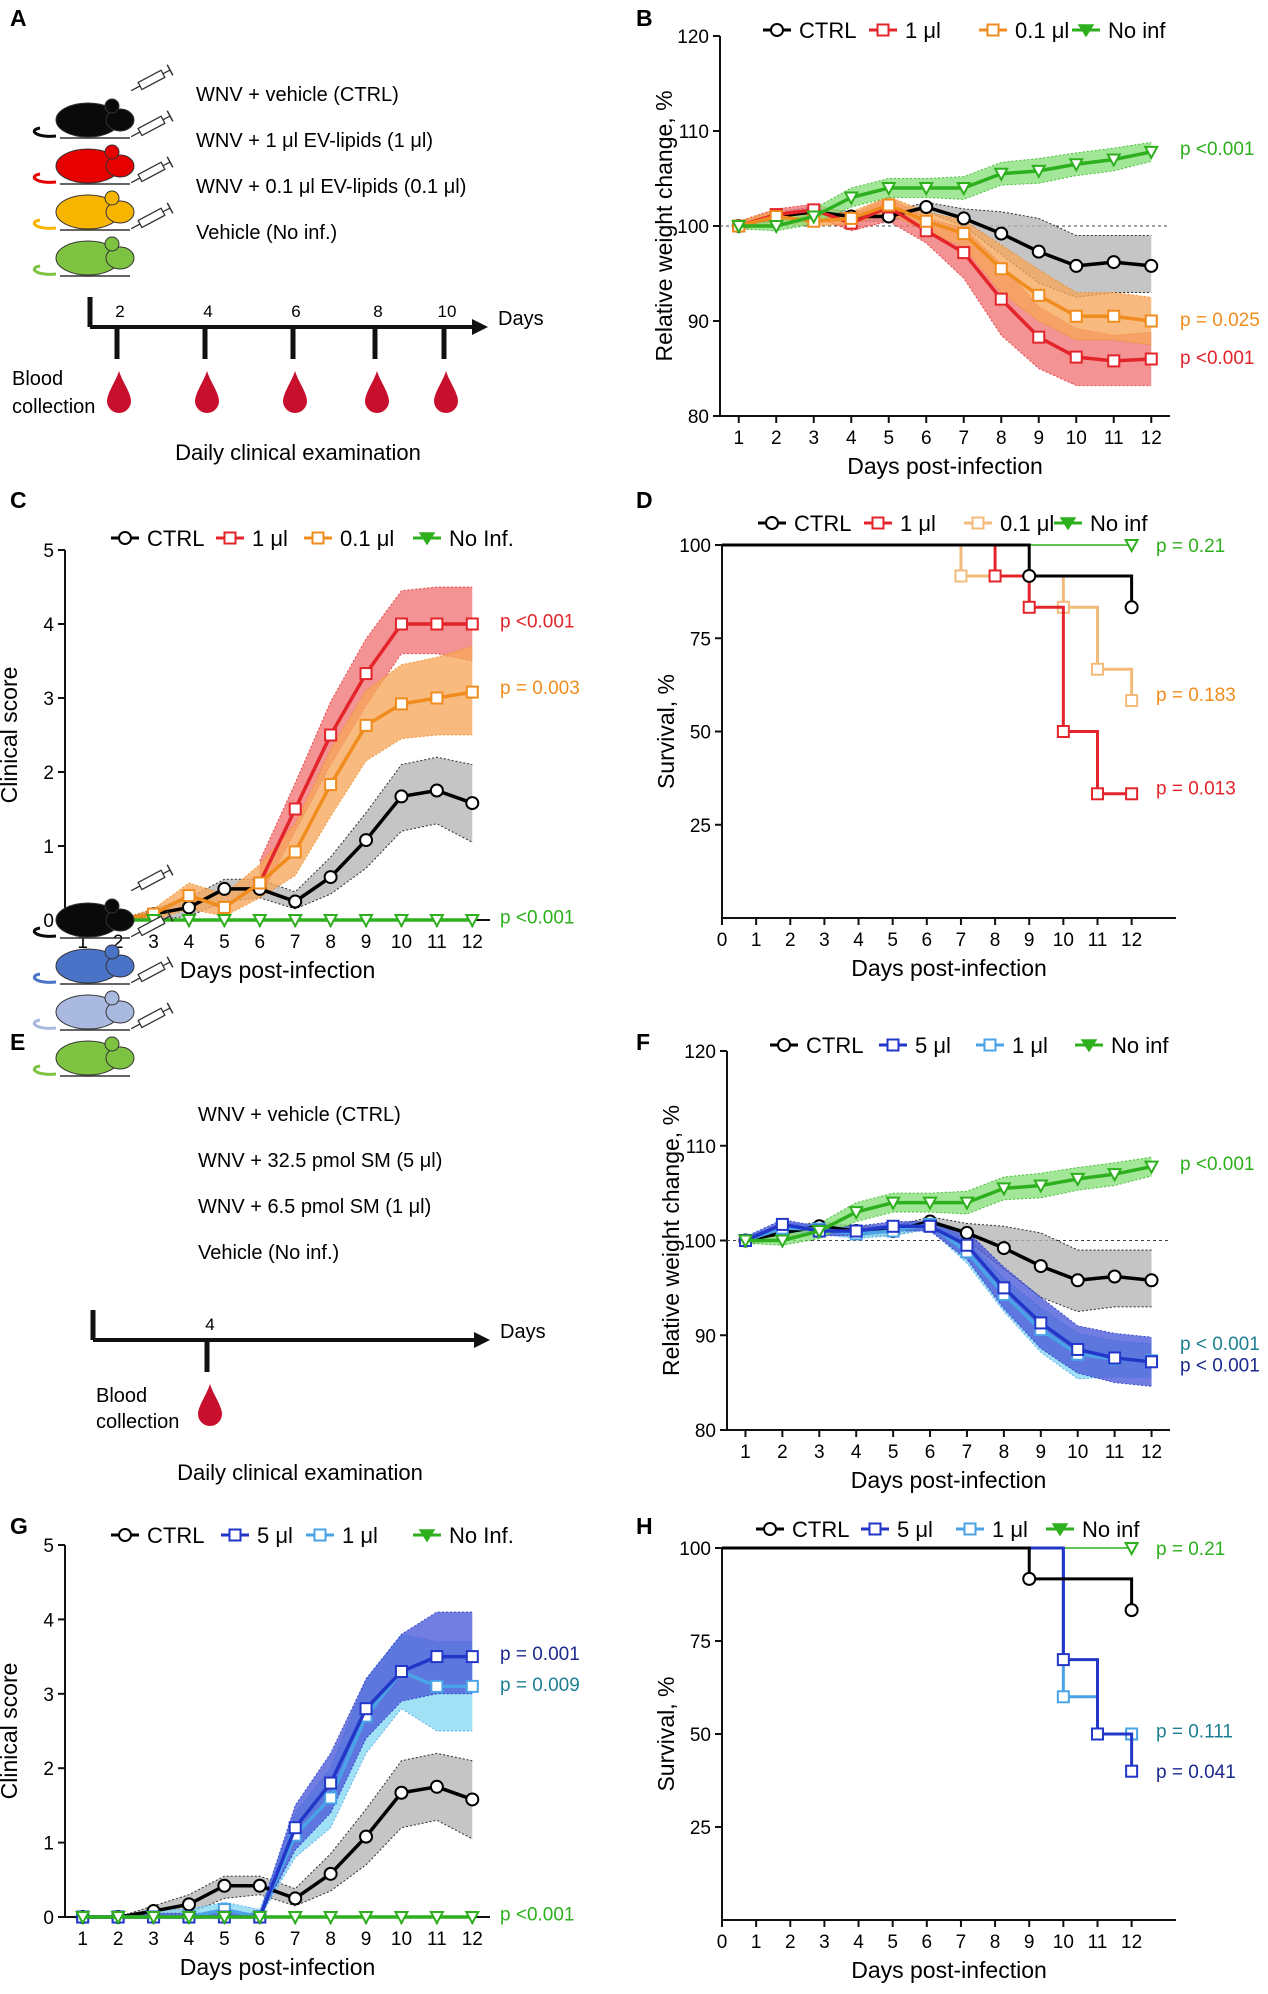  I want to click on legend-label: 5 μl, so click(915, 1529).